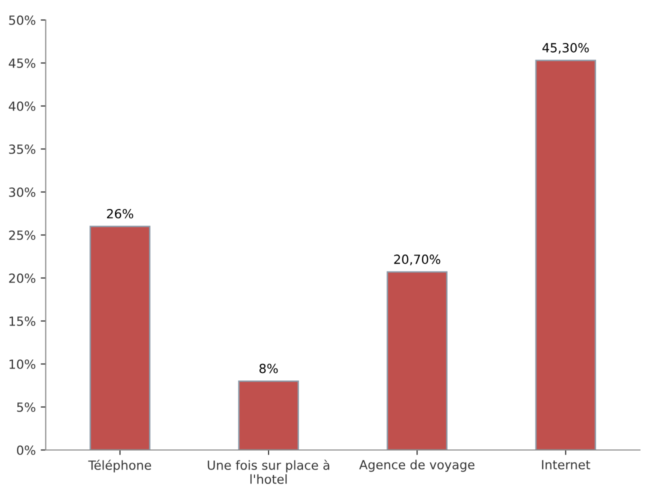  Describe the element at coordinates (22, 106) in the screenshot. I see `y-tick-label: 40%` at that location.